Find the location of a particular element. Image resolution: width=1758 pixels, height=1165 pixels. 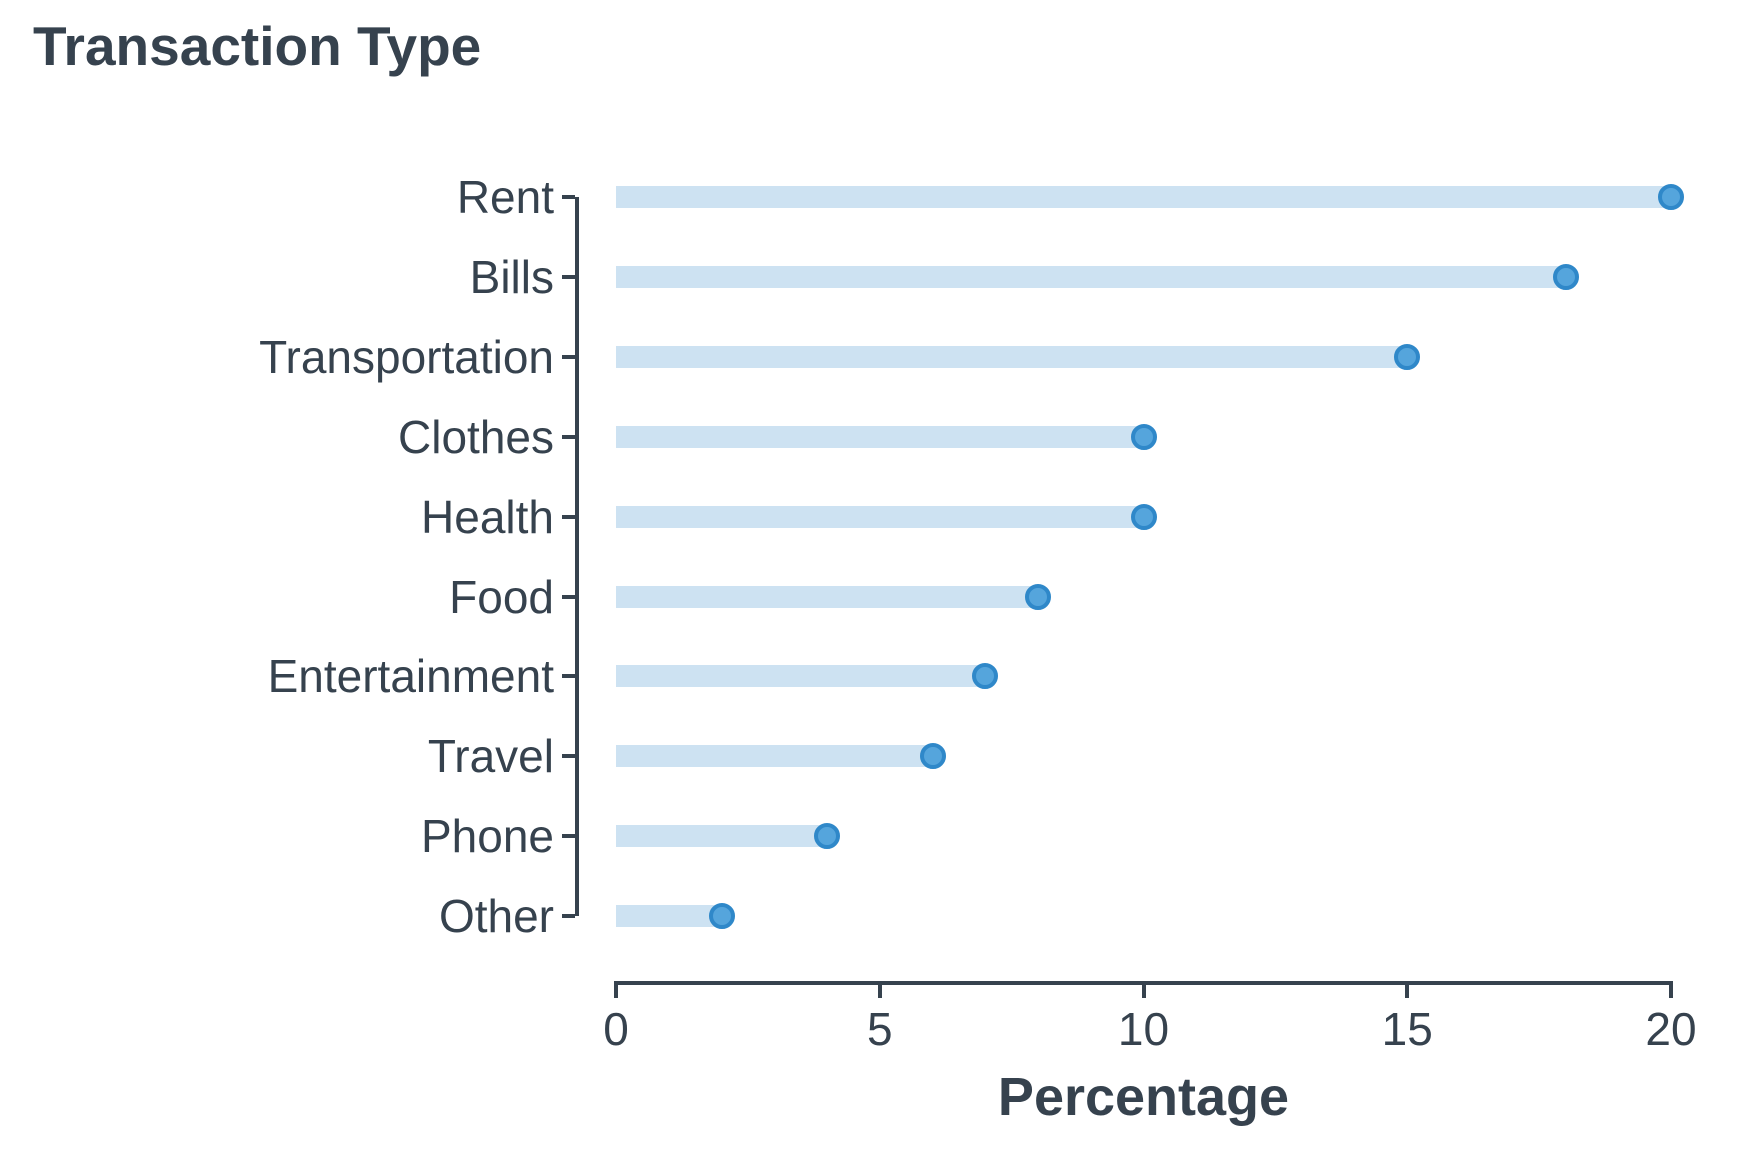

category-label: Clothes is located at coordinates (476, 436).